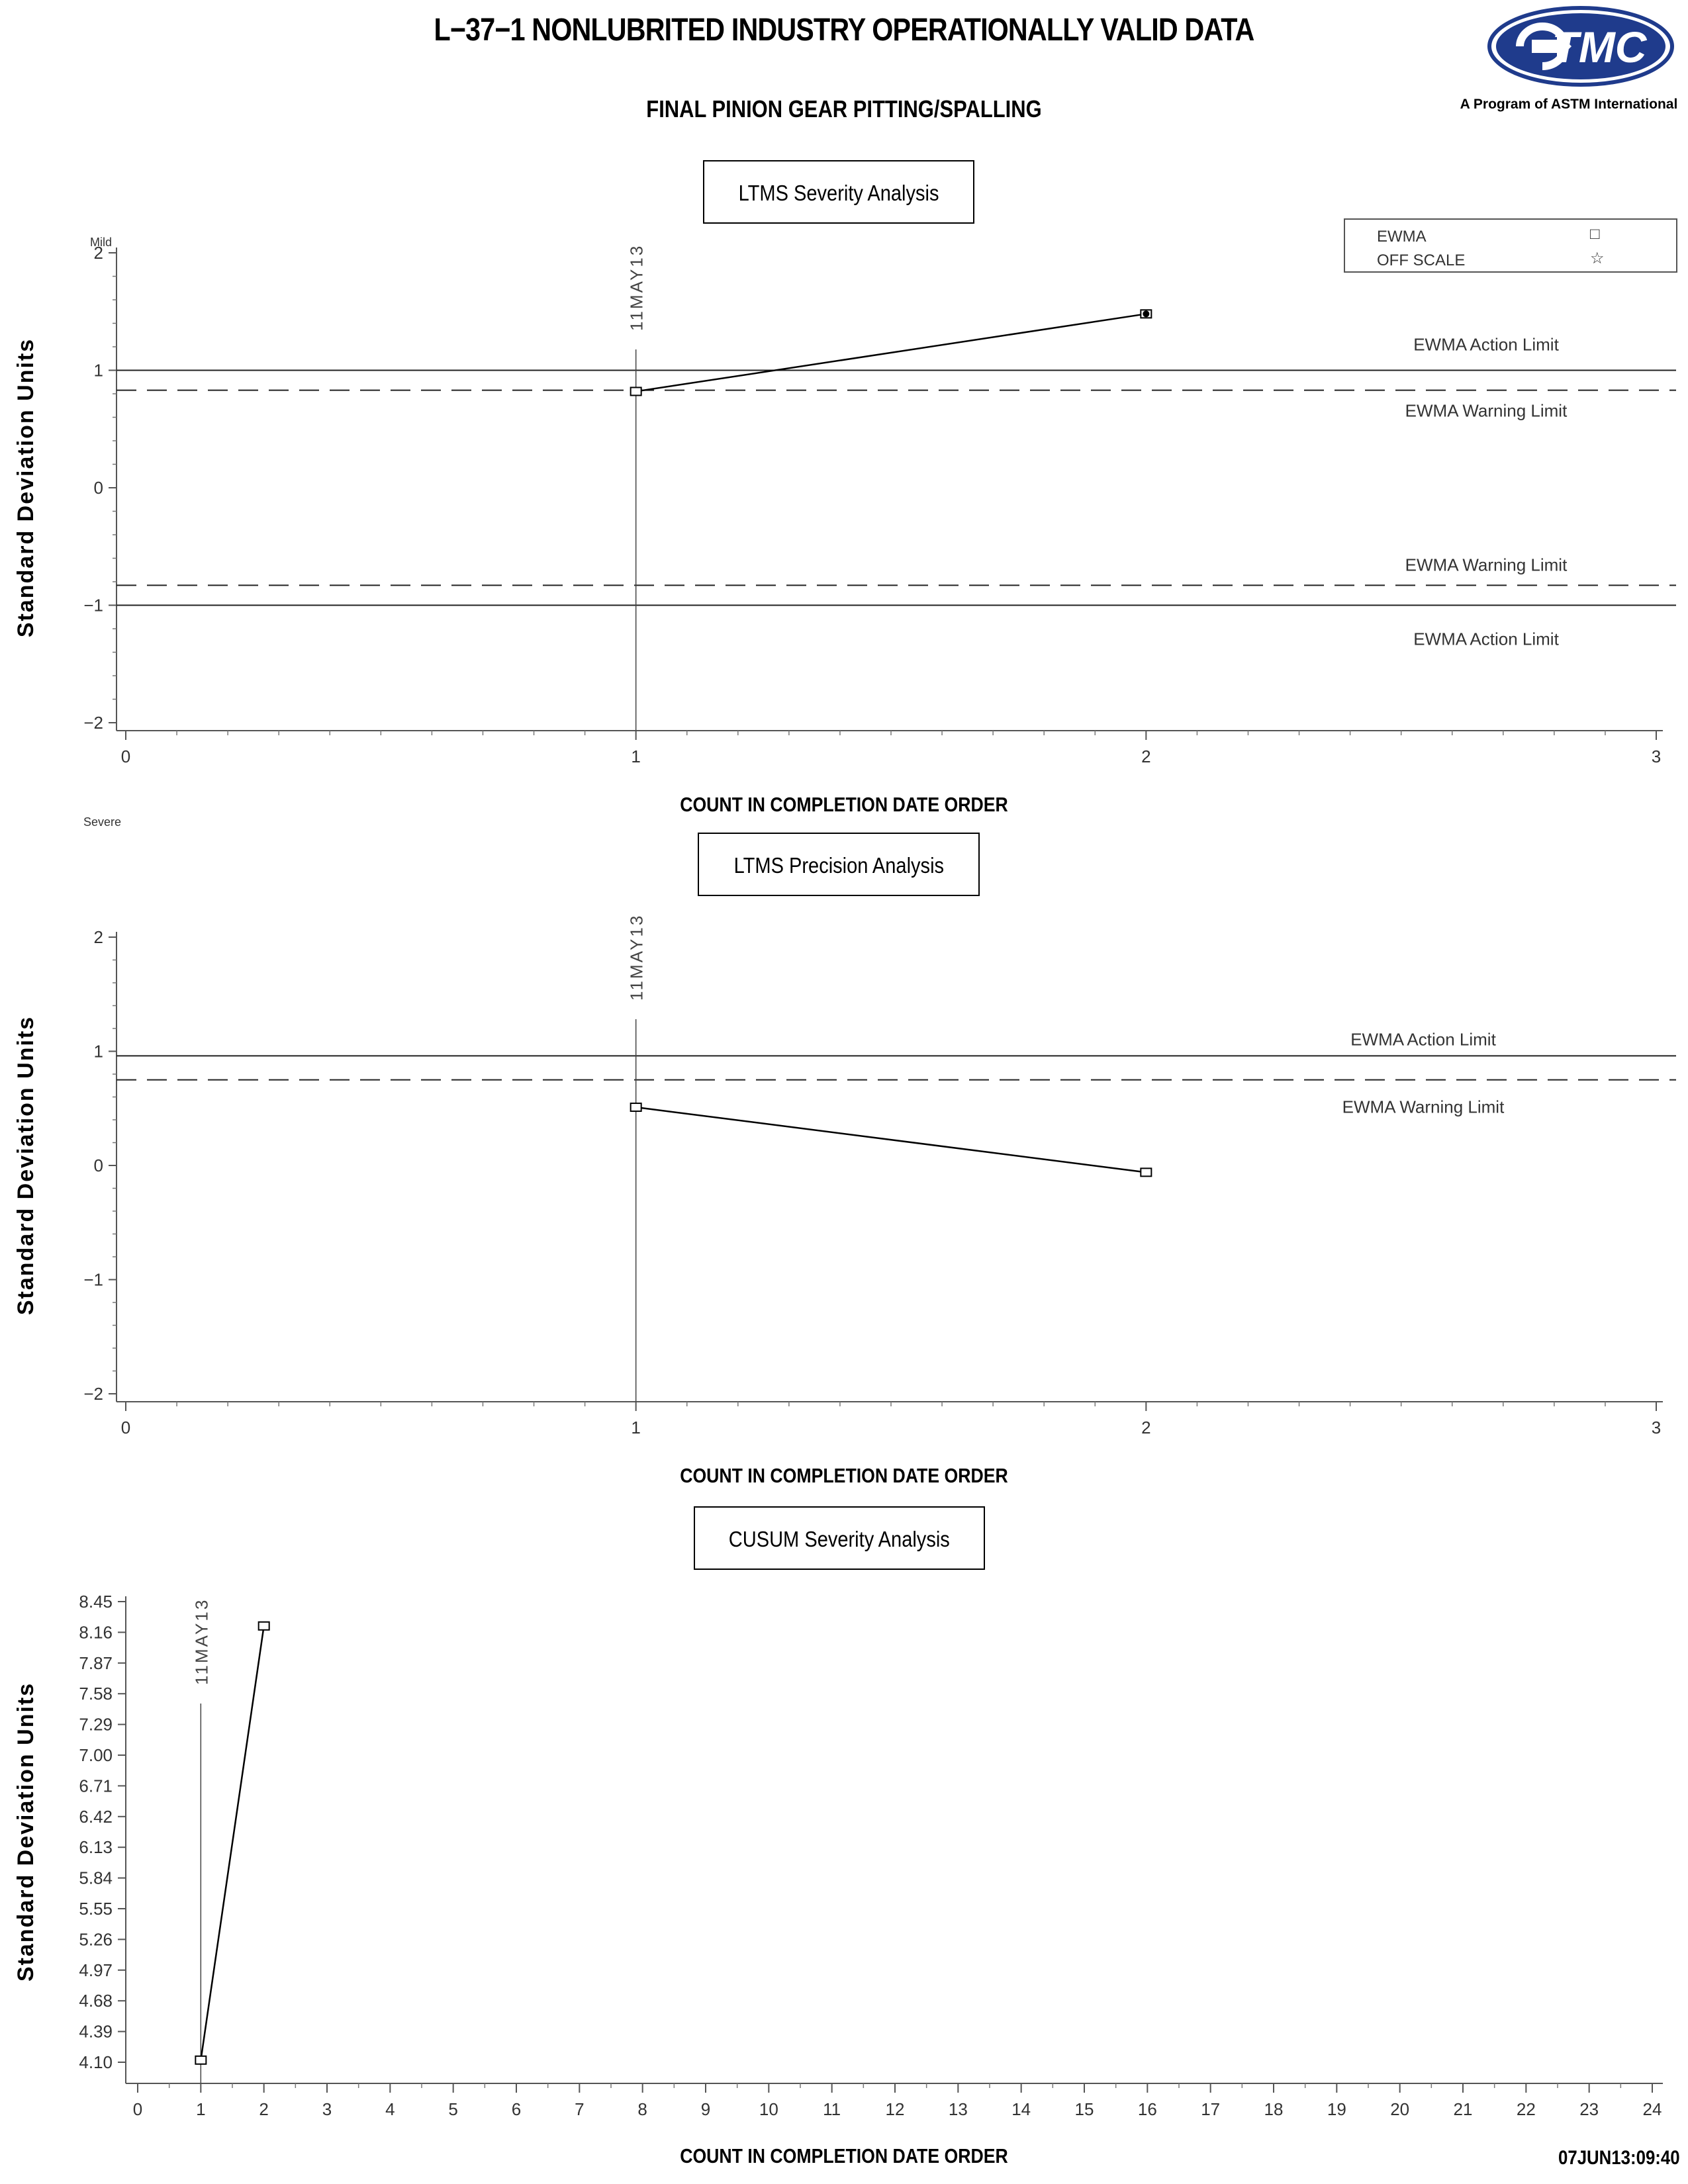 The width and height of the screenshot is (1688, 2184). What do you see at coordinates (96, 2001) in the screenshot?
I see `y-tick-label: 4.68` at bounding box center [96, 2001].